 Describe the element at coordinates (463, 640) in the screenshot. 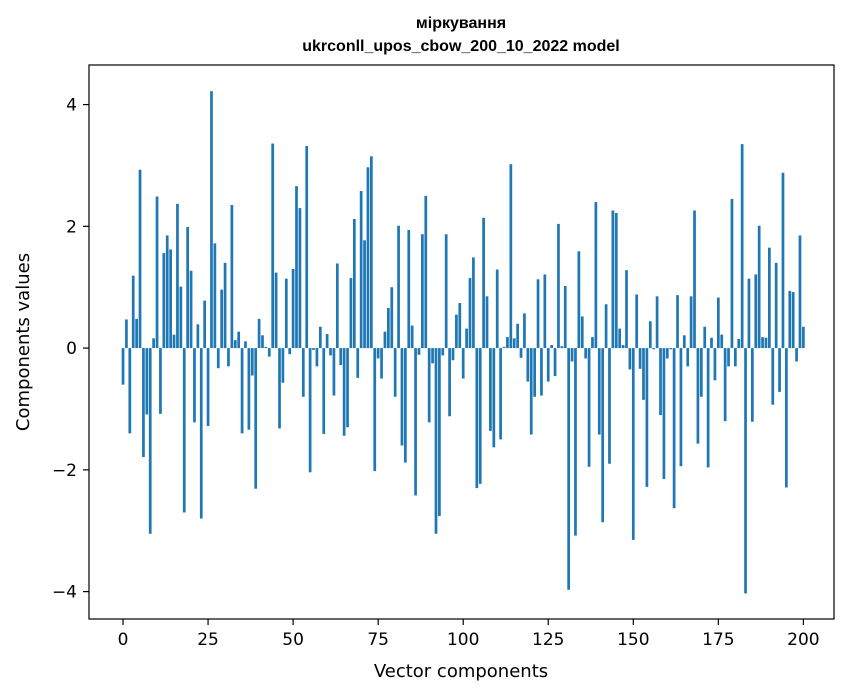

I see `x-tick-label: 100` at that location.